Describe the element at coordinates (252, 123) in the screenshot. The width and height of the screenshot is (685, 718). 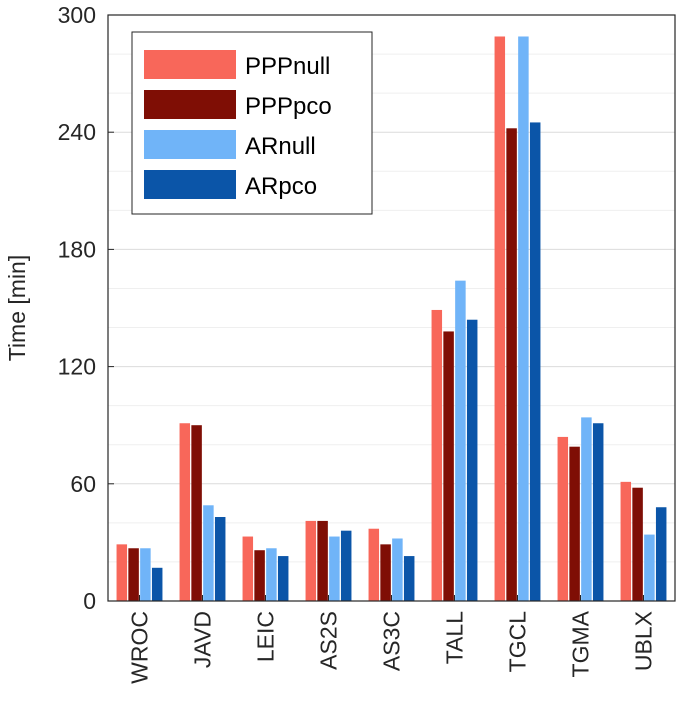
I see `legend: PPPnull PPPpco ARnull ARpco` at that location.